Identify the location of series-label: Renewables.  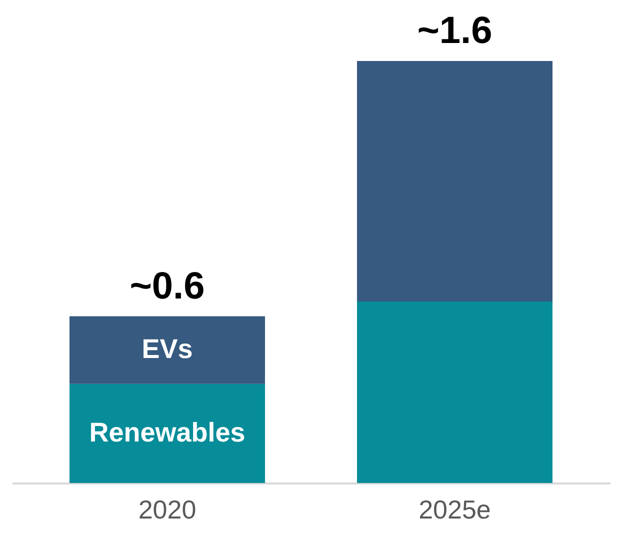
(167, 432).